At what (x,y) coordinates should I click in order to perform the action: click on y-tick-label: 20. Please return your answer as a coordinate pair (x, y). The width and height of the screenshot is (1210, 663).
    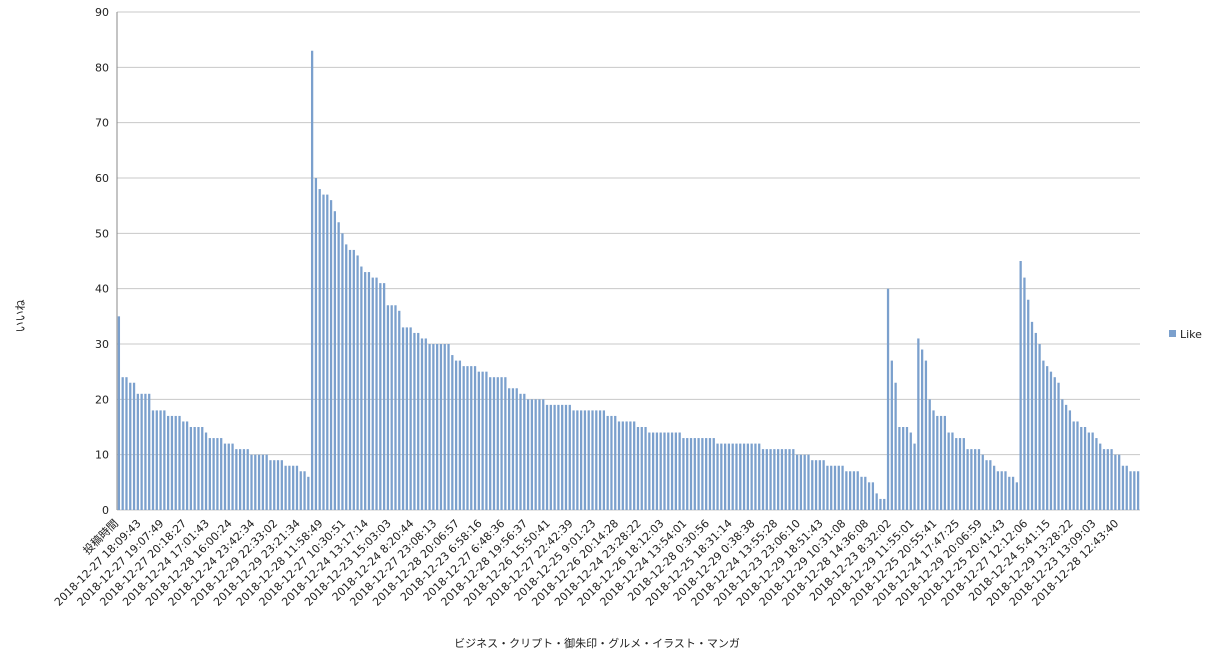
    Looking at the image, I should click on (102, 399).